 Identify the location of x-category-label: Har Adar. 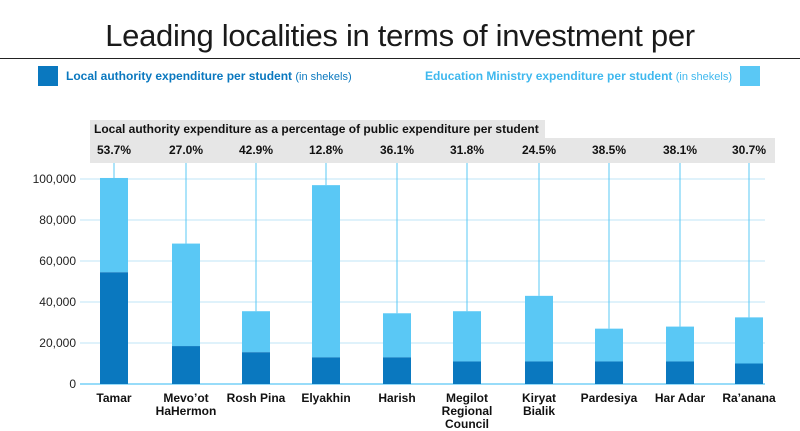
(680, 398).